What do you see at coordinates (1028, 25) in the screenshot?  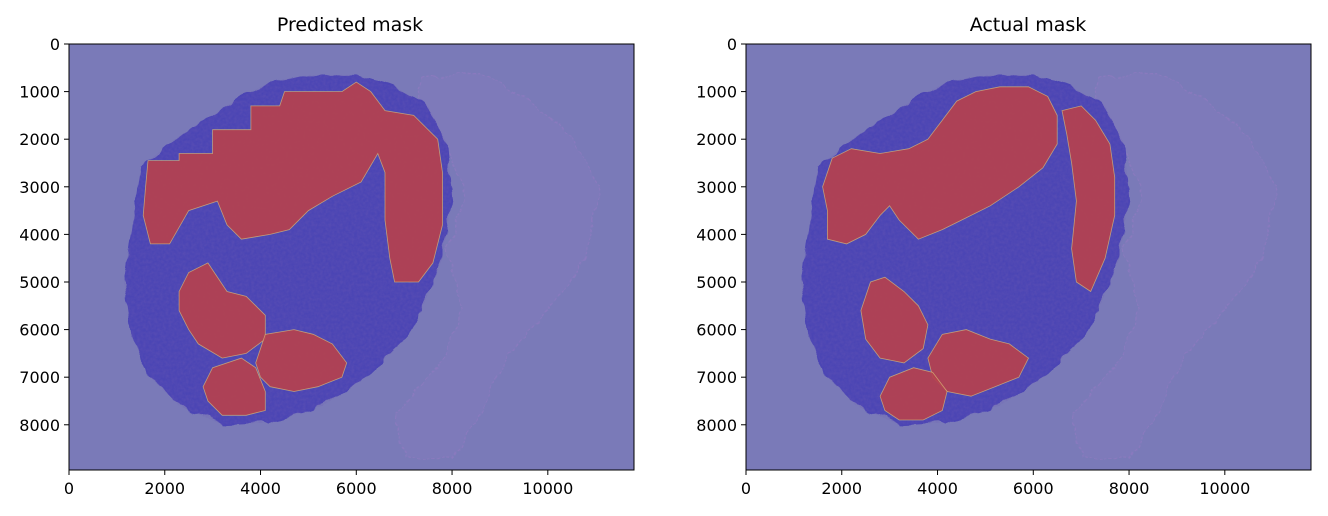 I see `plot-title: Actual mask` at bounding box center [1028, 25].